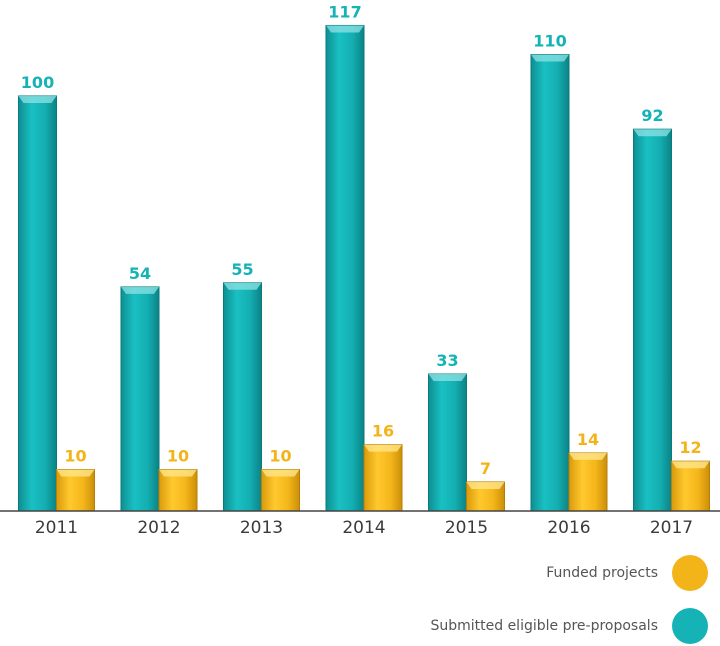 Image resolution: width=720 pixels, height=646 pixels. Describe the element at coordinates (345, 268) in the screenshot. I see `bar-submitted-2014` at that location.